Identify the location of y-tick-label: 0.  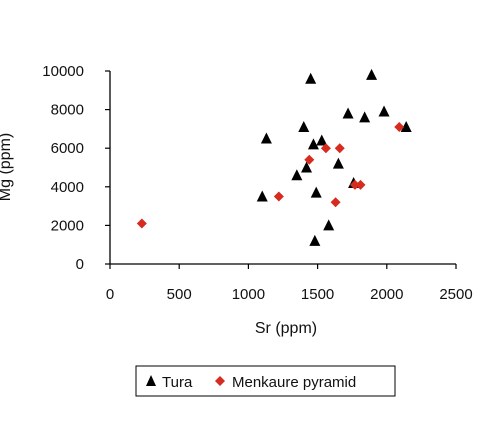
(80, 264).